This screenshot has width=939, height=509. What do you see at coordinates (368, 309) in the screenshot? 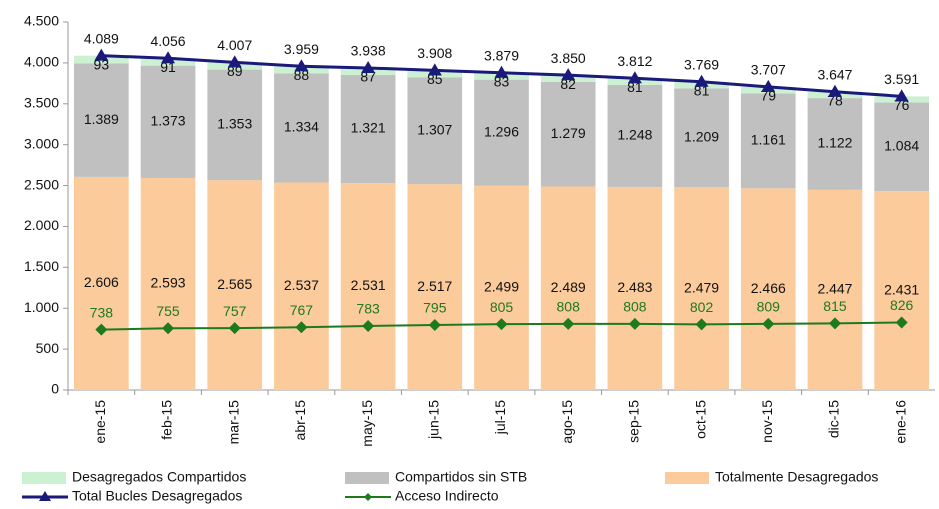
I see `value-label: 783` at bounding box center [368, 309].